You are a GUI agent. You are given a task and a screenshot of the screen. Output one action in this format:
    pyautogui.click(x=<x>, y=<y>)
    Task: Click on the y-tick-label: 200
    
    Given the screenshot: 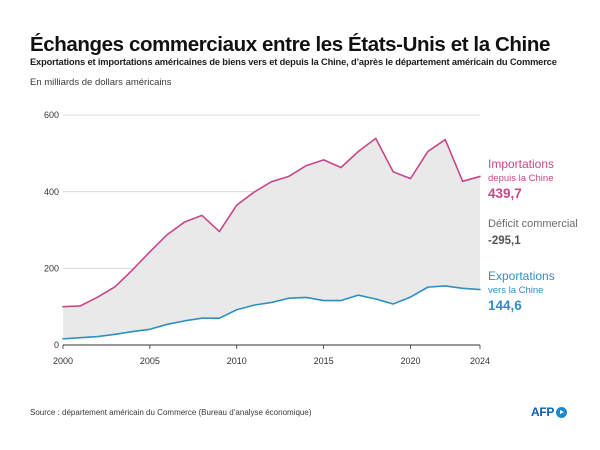 What is the action you would take?
    pyautogui.click(x=51, y=269)
    